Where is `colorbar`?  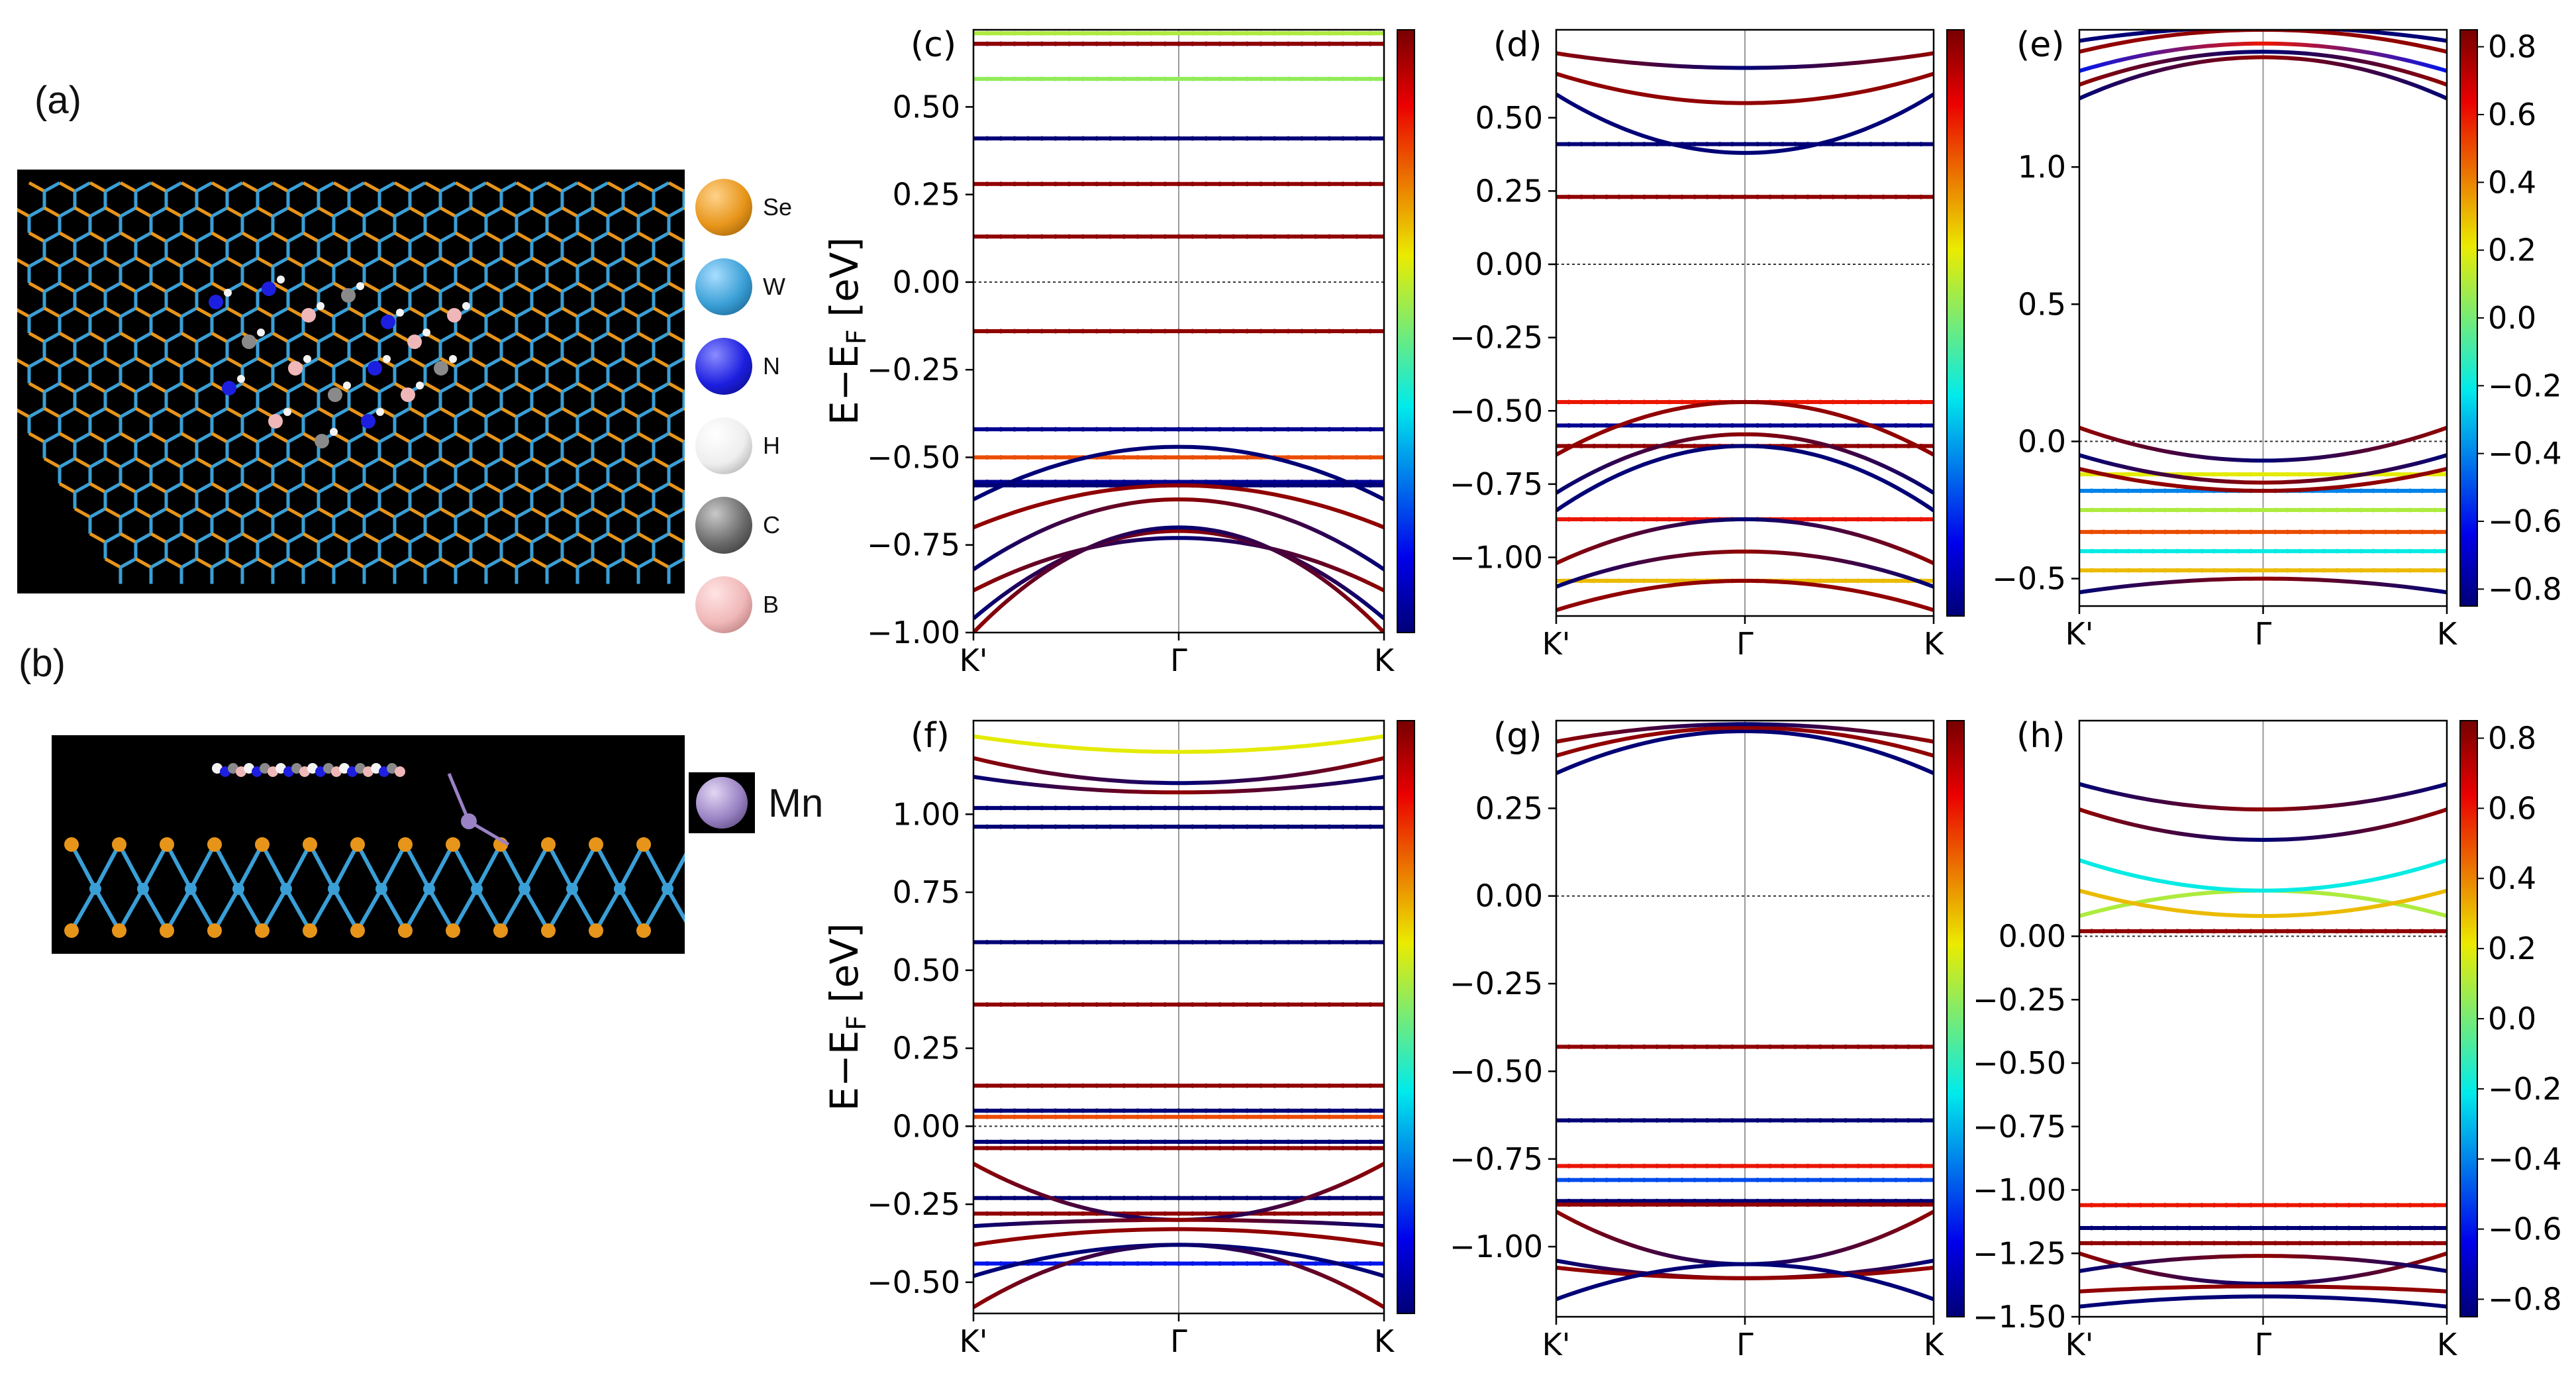
colorbar is located at coordinates (1955, 1018).